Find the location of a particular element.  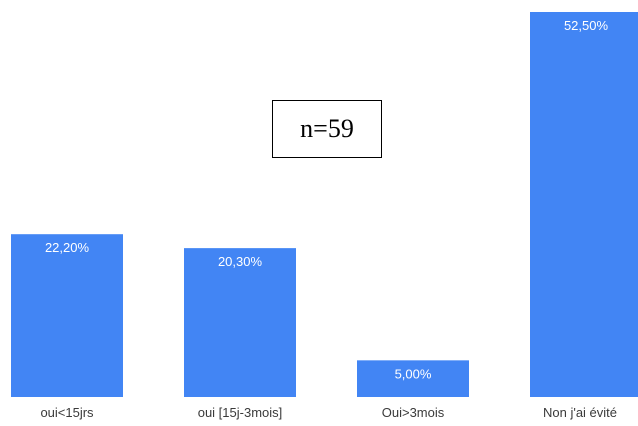

bar-value-label-3: 52,50% is located at coordinates (586, 25).